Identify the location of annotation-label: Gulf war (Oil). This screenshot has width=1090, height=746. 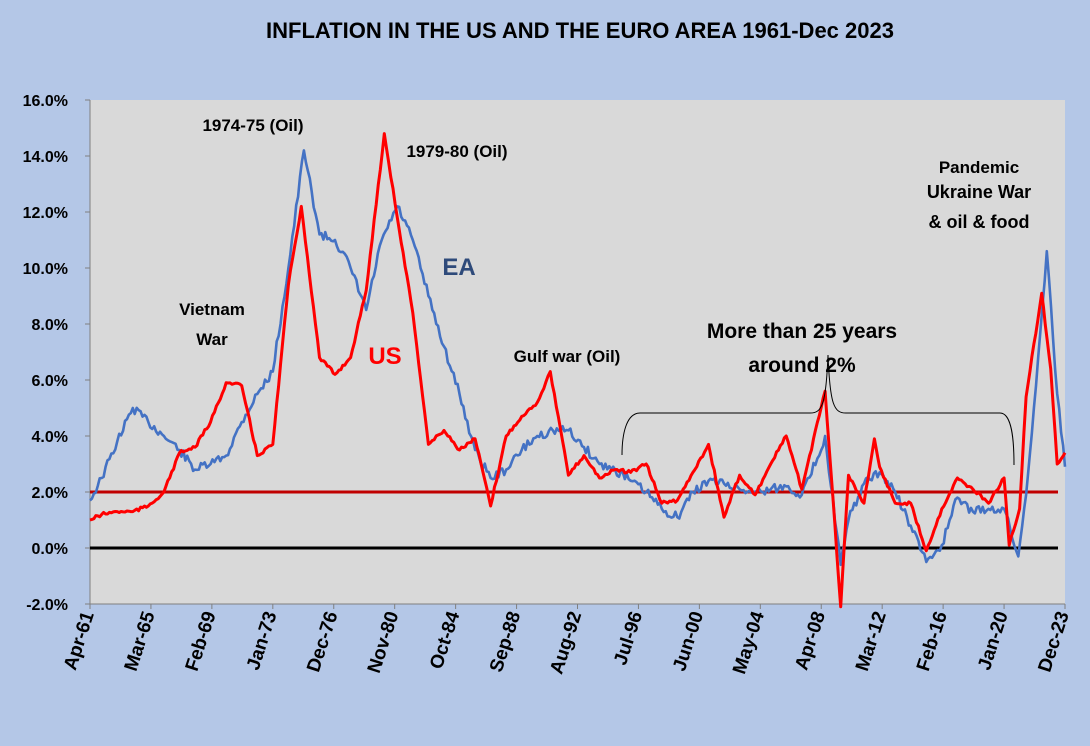
(567, 356).